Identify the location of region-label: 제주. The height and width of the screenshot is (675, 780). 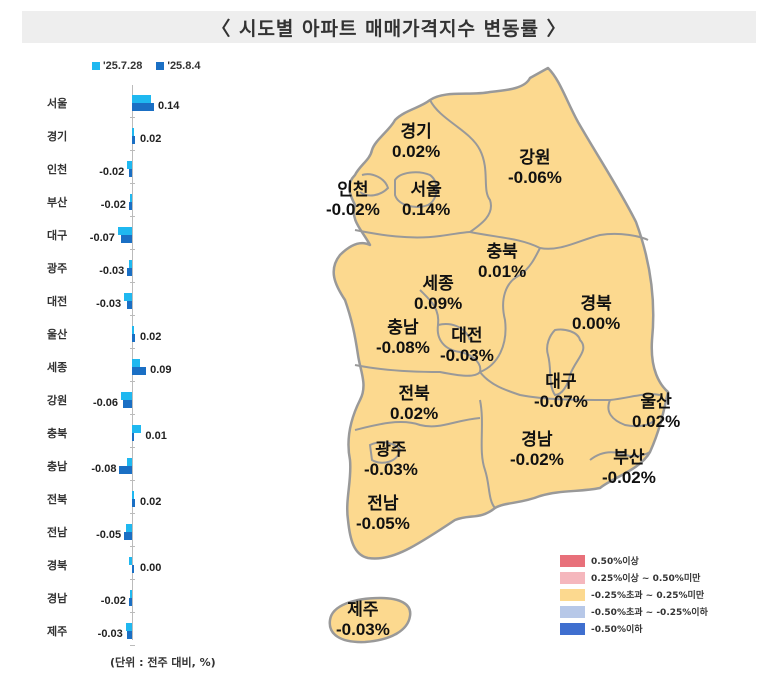
(57, 631).